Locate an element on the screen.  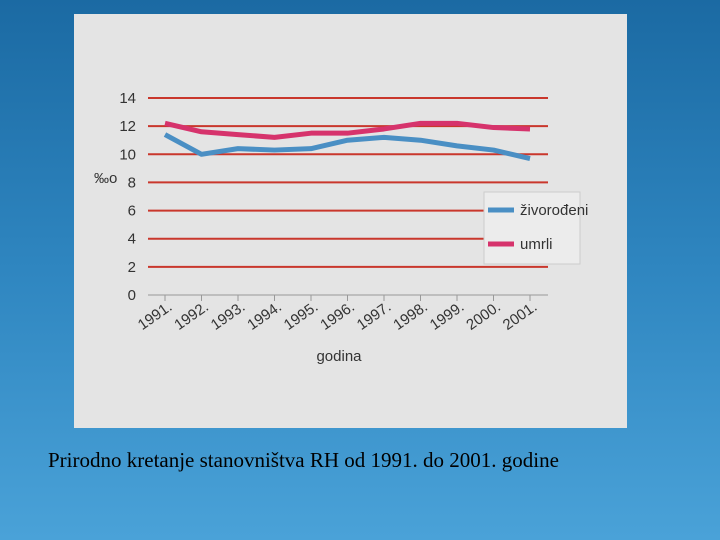
y-tick-label: 12 is located at coordinates (127, 126).